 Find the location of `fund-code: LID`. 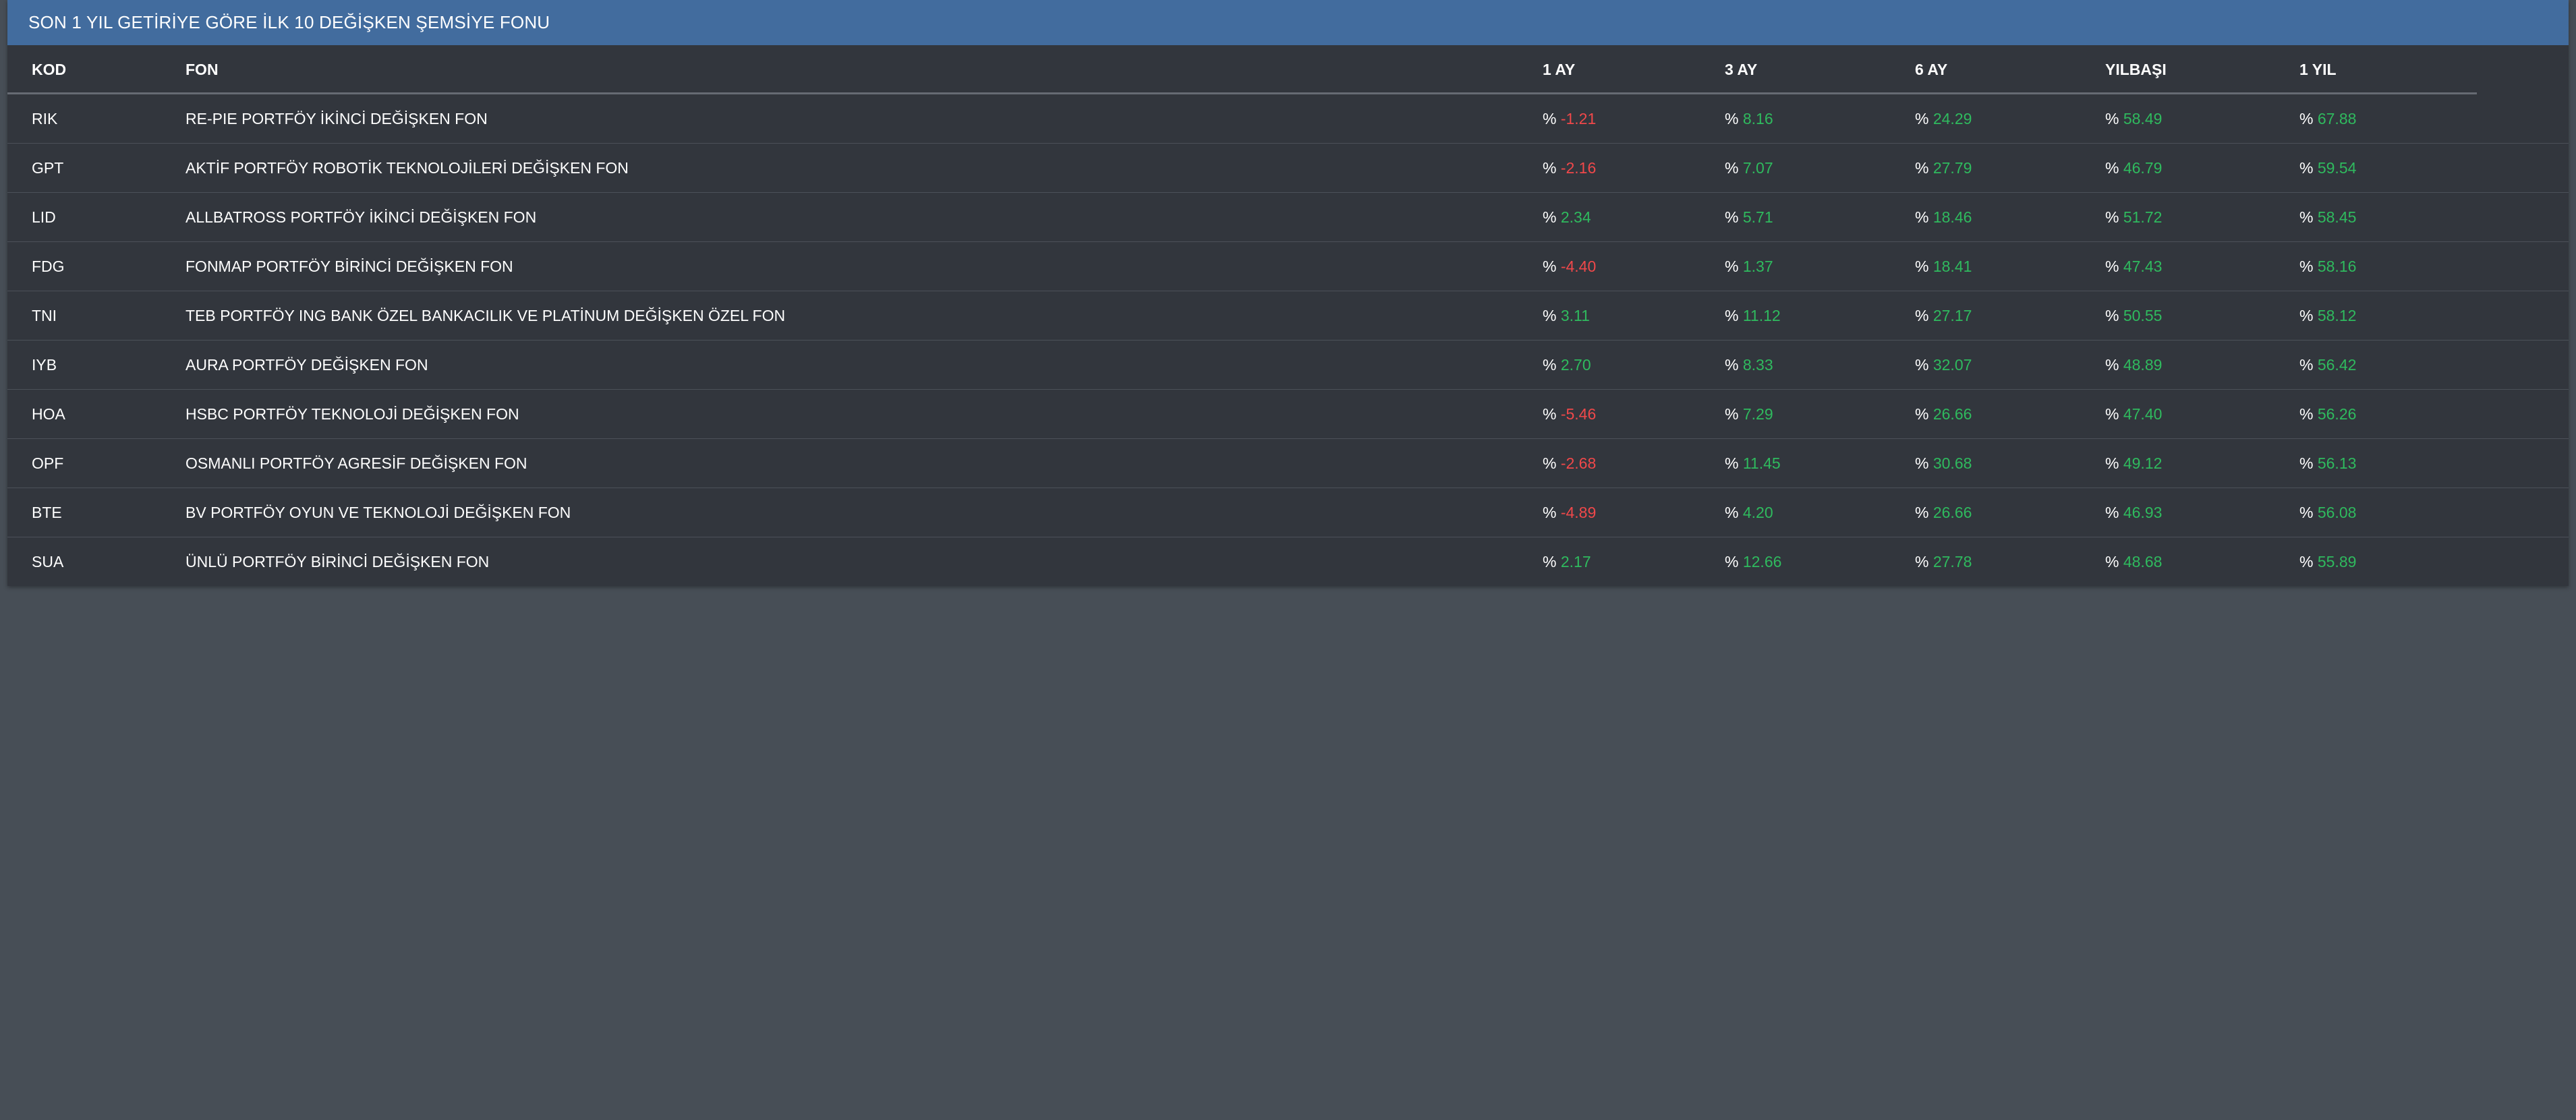

fund-code: LID is located at coordinates (44, 217).